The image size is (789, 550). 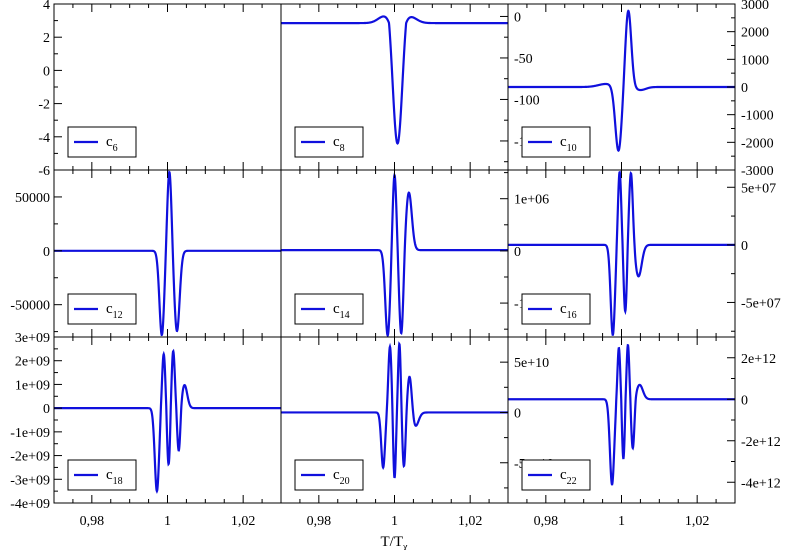 What do you see at coordinates (46, 38) in the screenshot?
I see `y-tick-label: 2` at bounding box center [46, 38].